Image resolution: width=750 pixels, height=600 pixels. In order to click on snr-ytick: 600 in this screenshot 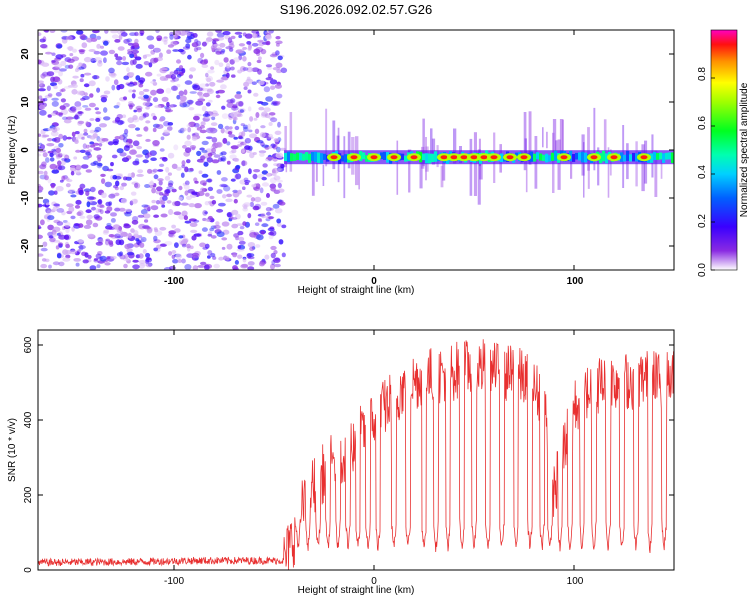, I will do `click(28, 344)`.